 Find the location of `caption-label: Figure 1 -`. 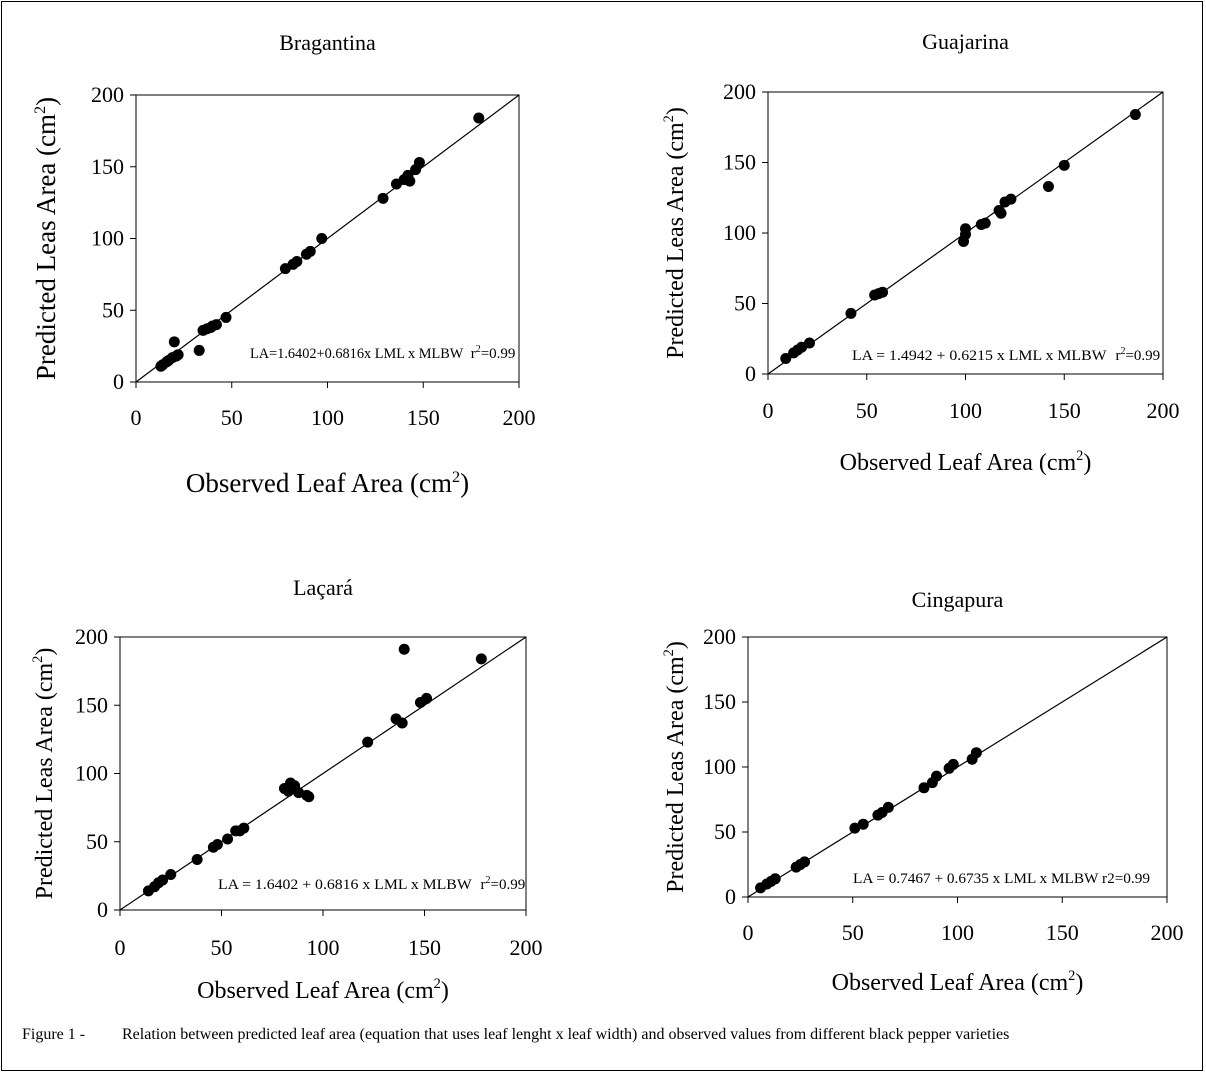

caption-label: Figure 1 - is located at coordinates (54, 1034).